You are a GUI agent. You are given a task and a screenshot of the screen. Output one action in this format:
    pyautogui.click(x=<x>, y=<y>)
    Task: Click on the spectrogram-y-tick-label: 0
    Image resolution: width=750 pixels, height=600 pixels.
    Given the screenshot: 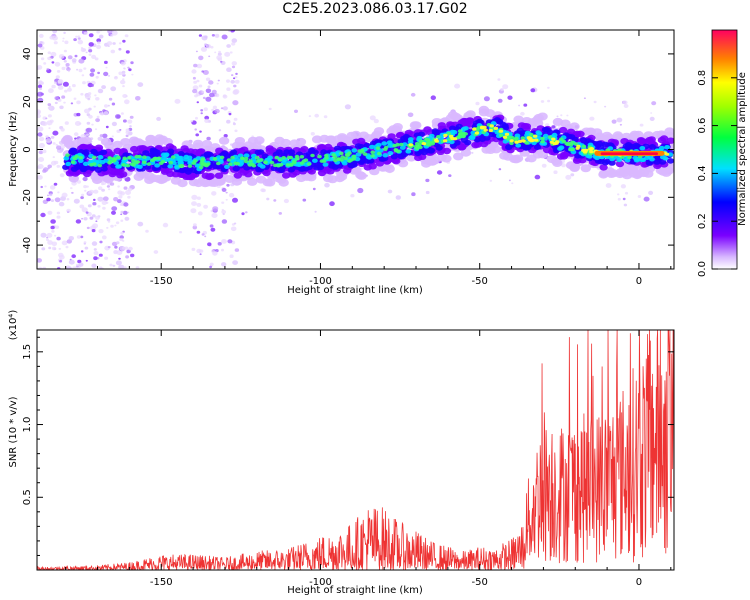 What is the action you would take?
    pyautogui.click(x=27, y=149)
    